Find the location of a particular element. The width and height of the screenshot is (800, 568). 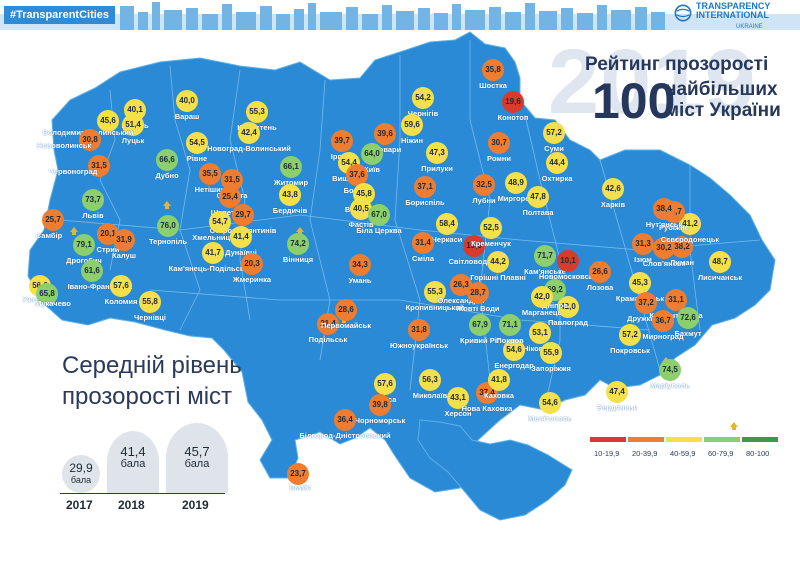

city-score-bubble: 39,6 is located at coordinates (385, 134).